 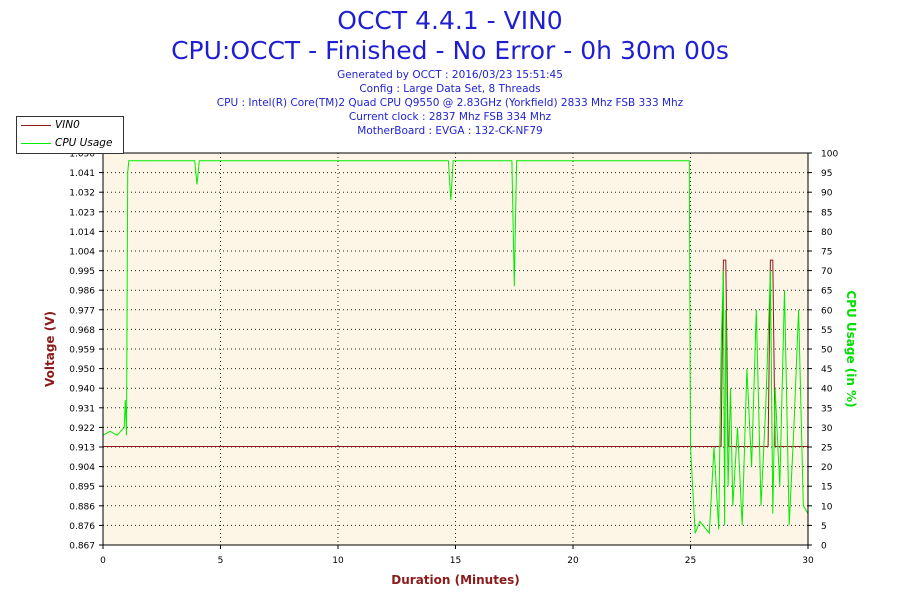 I want to click on y-tick-label: 0.931, so click(x=82, y=409).